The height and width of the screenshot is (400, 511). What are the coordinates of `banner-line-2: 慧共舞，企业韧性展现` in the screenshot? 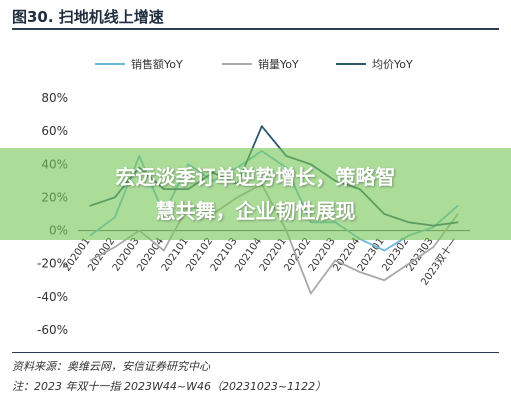 It's located at (255, 211).